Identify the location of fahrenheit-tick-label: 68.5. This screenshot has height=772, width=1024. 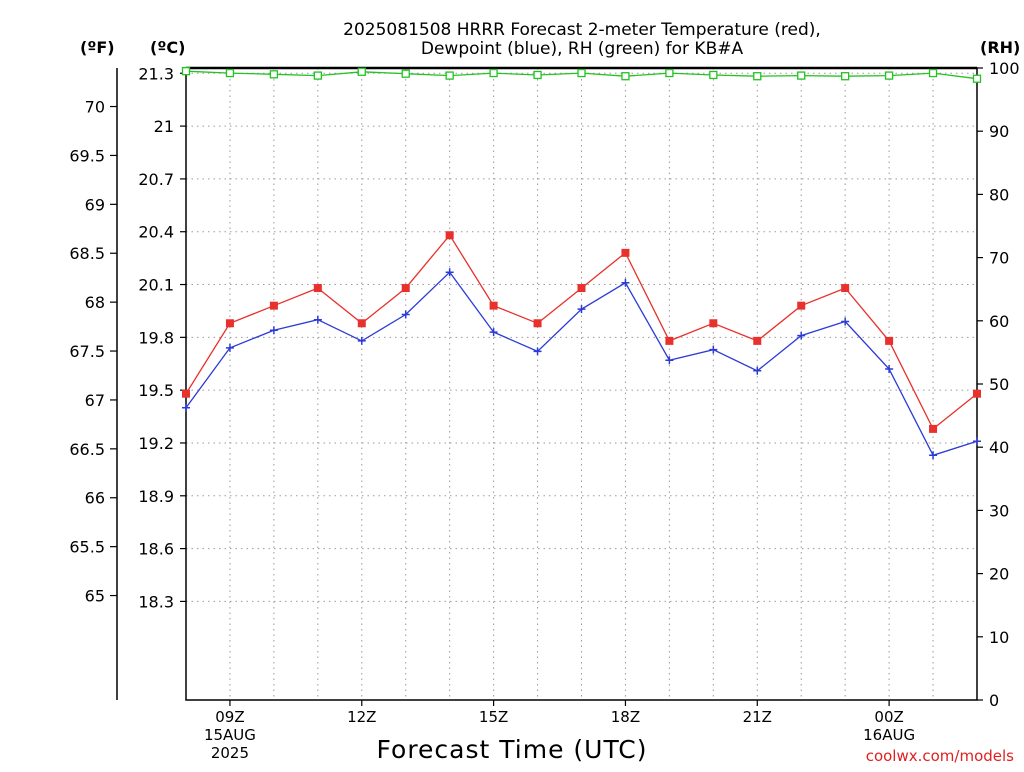
(87, 253).